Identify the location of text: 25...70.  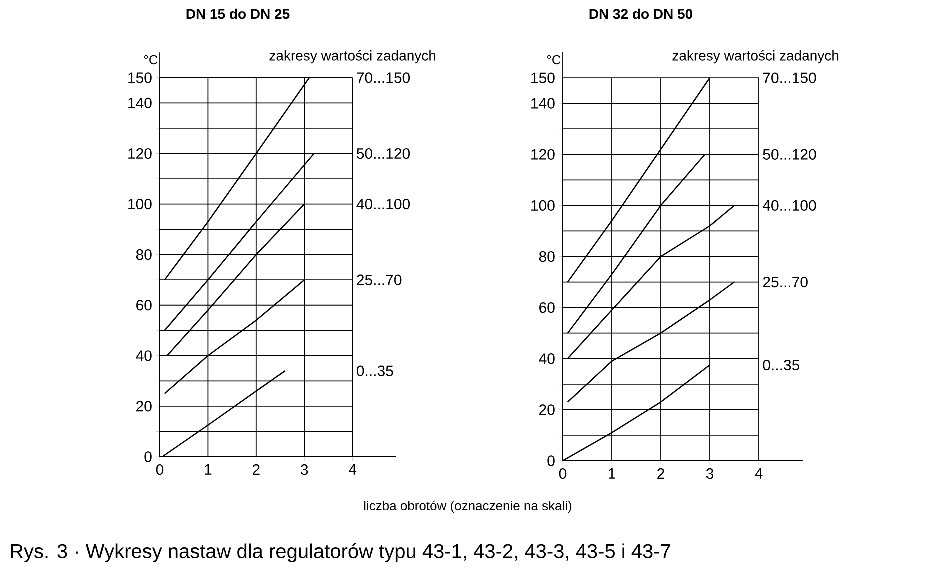
(379, 280).